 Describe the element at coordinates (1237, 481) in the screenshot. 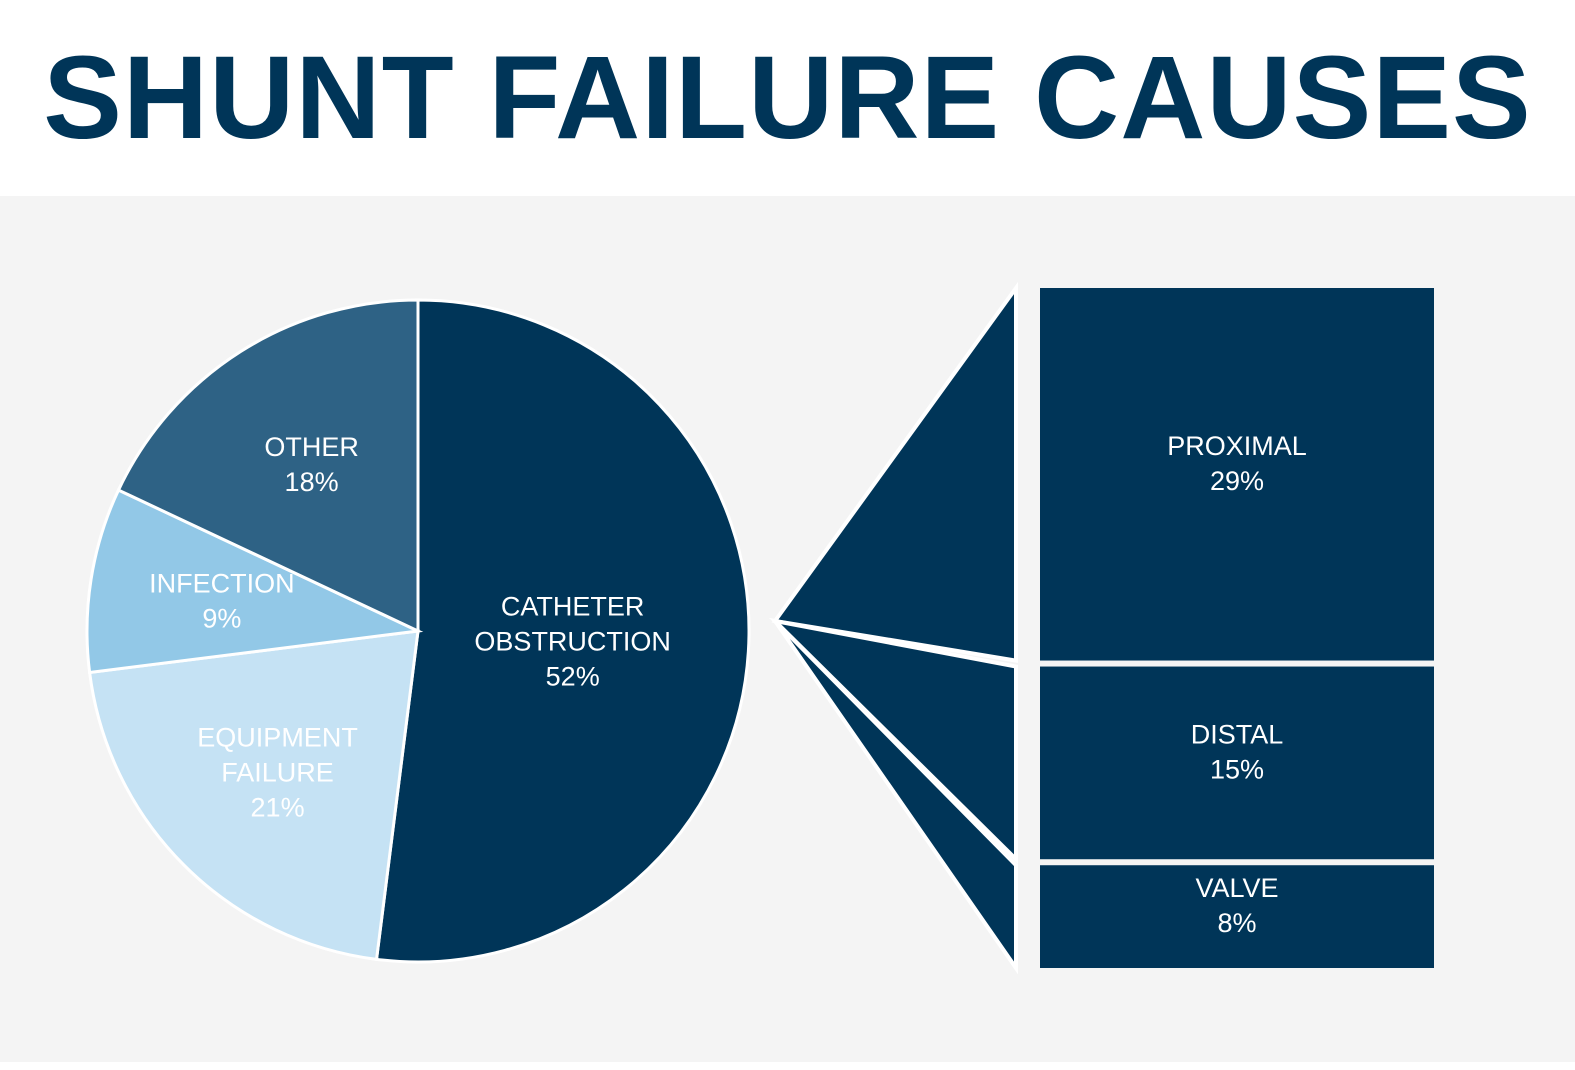

I see `bar-segment-proximal-value: 29%` at that location.